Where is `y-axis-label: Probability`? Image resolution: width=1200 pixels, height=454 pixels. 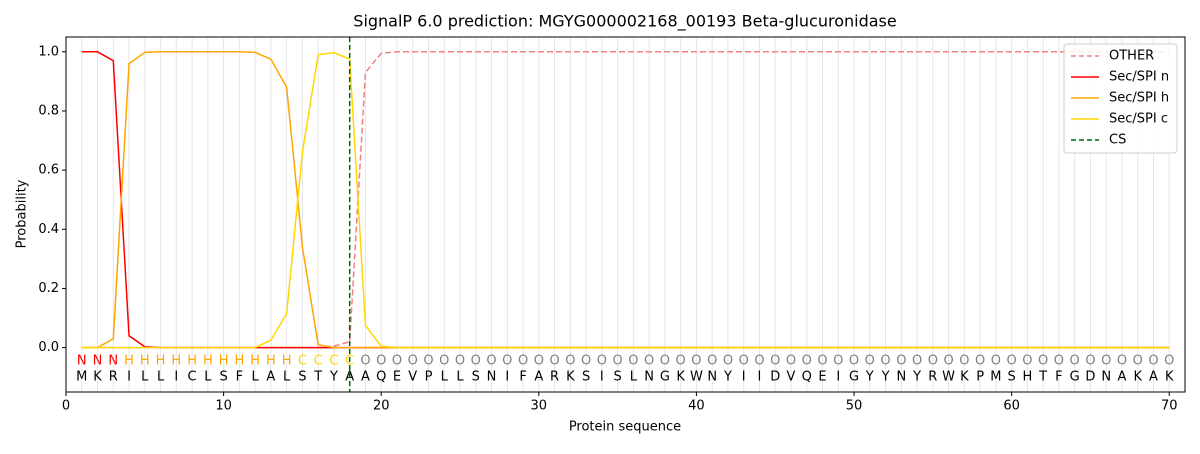
y-axis-label: Probability is located at coordinates (22, 213).